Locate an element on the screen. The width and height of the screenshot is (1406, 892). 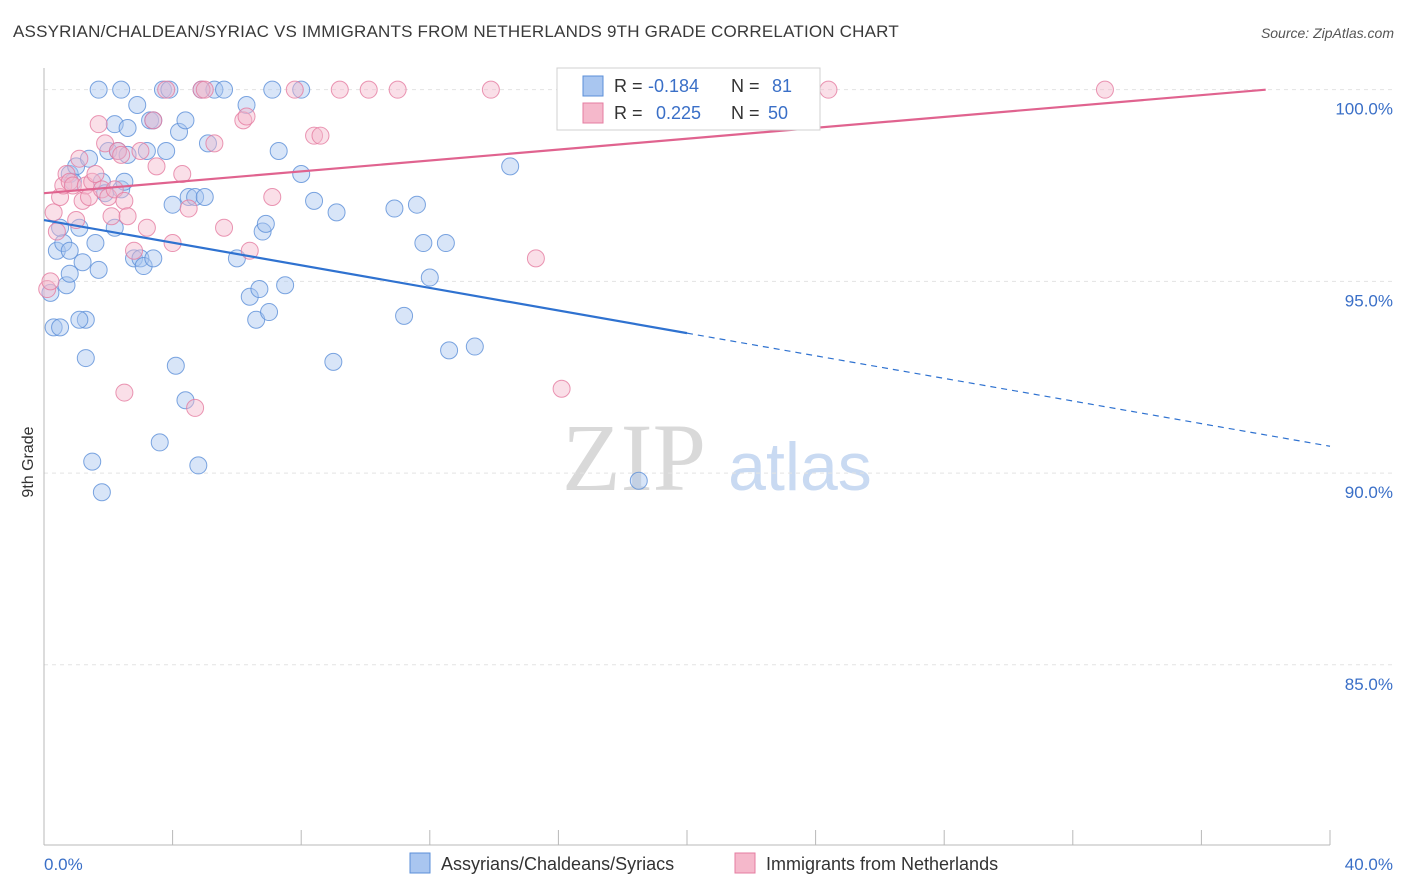
stats-n-value-blue: 81 is located at coordinates (782, 86).